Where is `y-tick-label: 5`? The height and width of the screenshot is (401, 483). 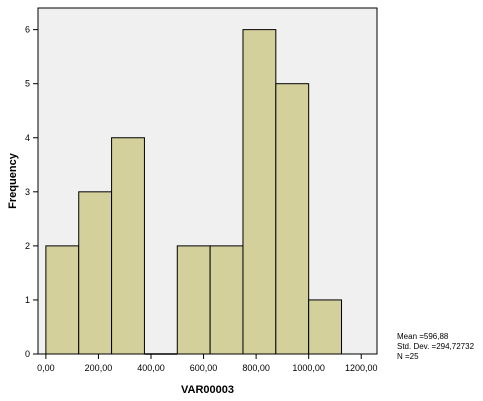 y-tick-label: 5 is located at coordinates (27, 84).